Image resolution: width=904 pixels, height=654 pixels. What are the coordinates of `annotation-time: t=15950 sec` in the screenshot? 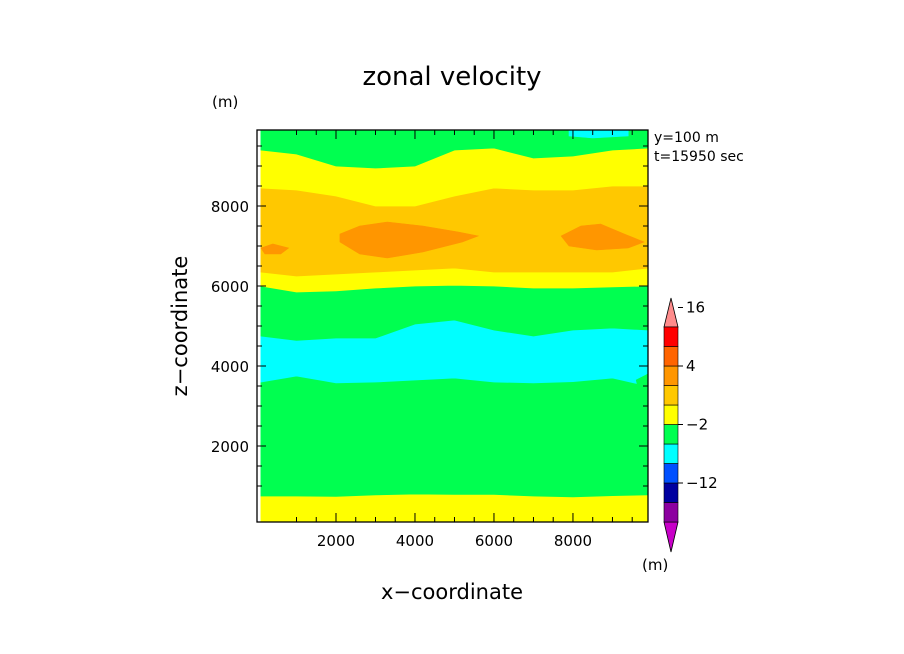 It's located at (699, 157).